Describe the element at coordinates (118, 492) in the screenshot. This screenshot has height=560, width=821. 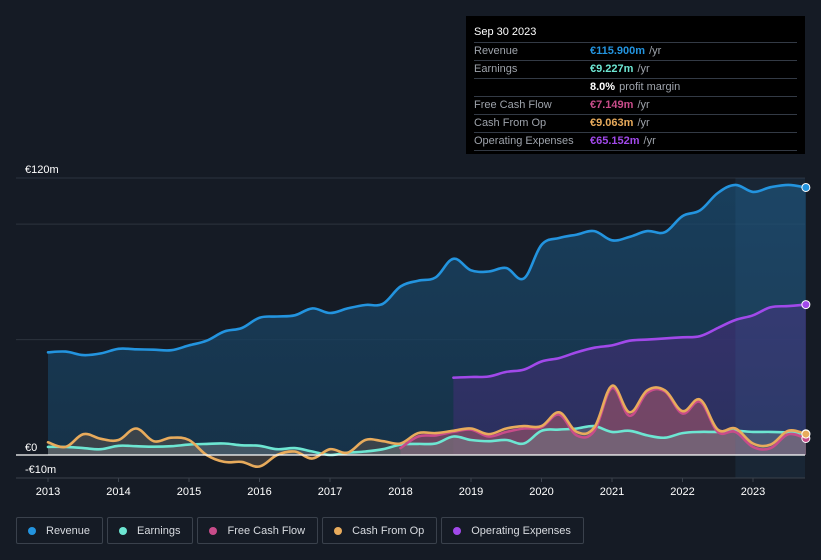
I see `x-label: 2014` at that location.